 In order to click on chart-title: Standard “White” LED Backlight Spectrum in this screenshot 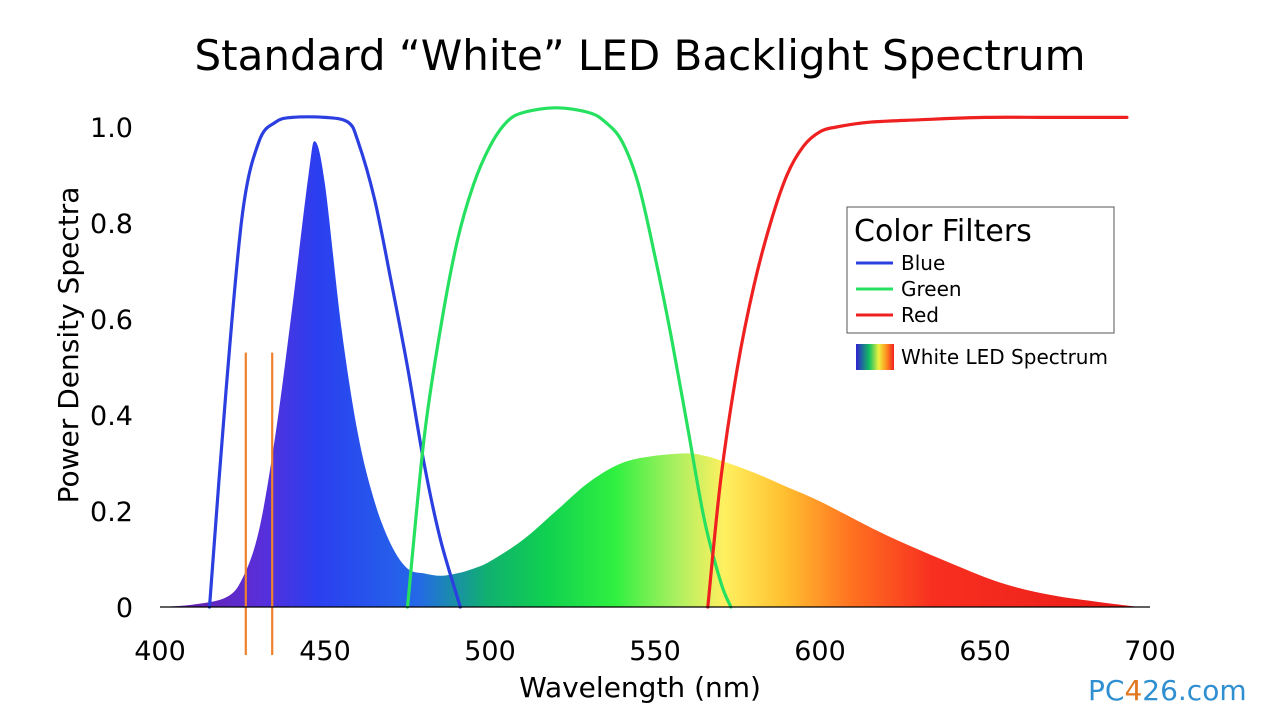, I will do `click(640, 55)`.